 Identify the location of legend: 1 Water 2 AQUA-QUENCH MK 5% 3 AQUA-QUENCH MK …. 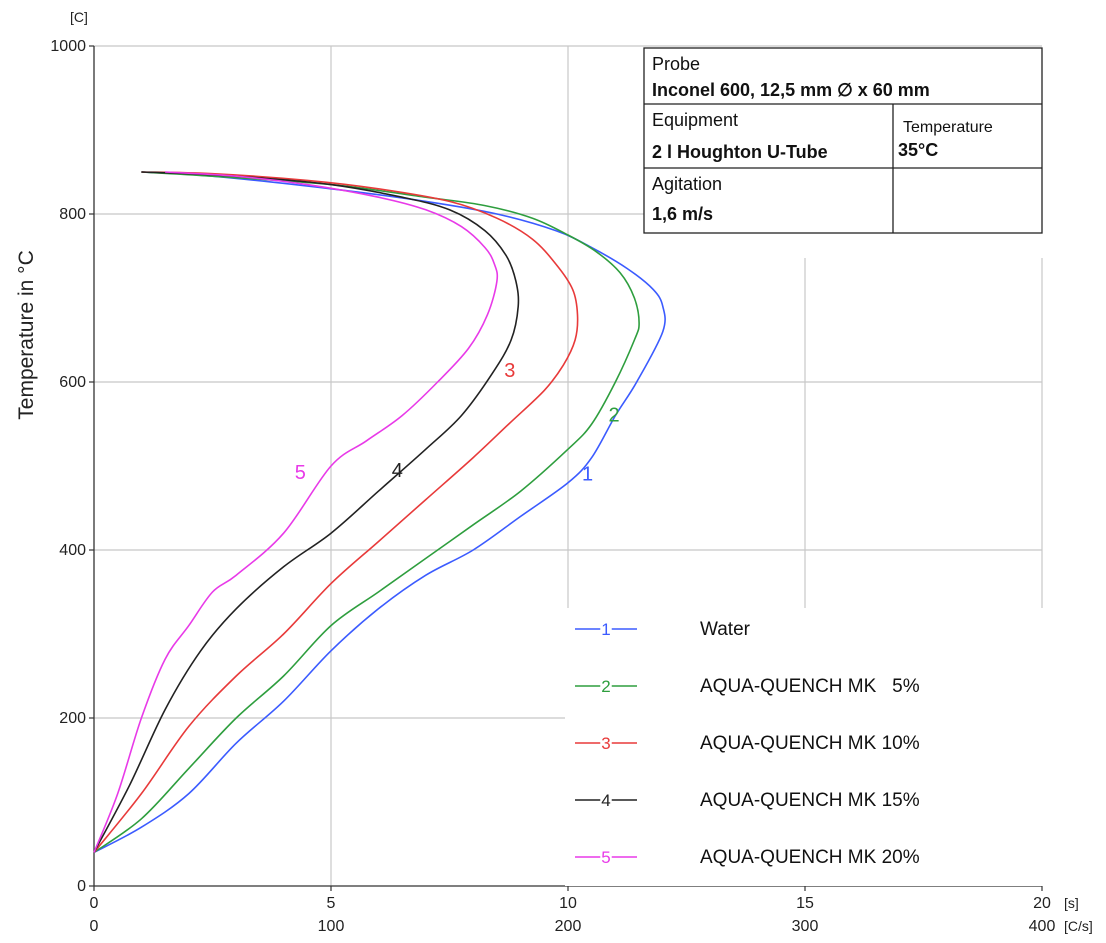
(803, 747).